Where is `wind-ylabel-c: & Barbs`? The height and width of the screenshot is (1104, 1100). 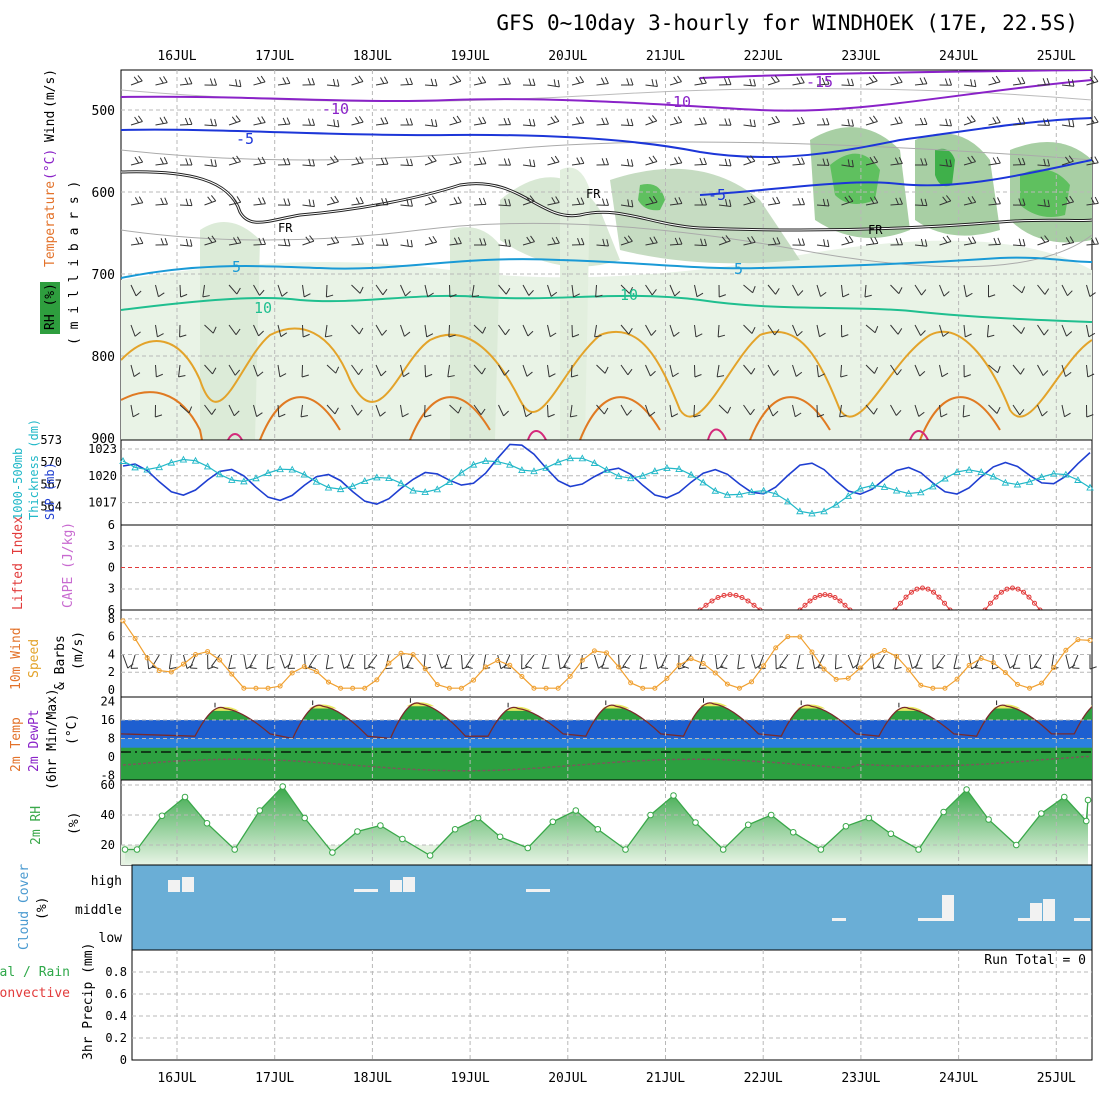
wind-ylabel-c: & Barbs is located at coordinates (60, 662).